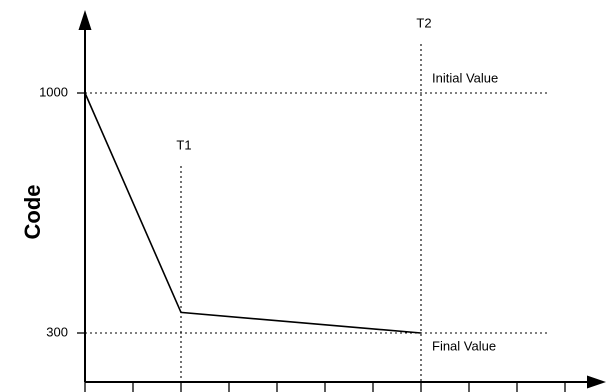  Describe the element at coordinates (57, 331) in the screenshot. I see `y-tick-label: 300` at that location.